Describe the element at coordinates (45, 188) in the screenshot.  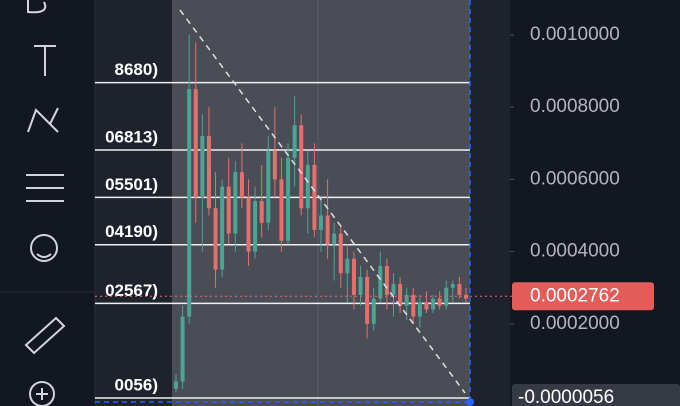
I see `forecast-tool` at that location.